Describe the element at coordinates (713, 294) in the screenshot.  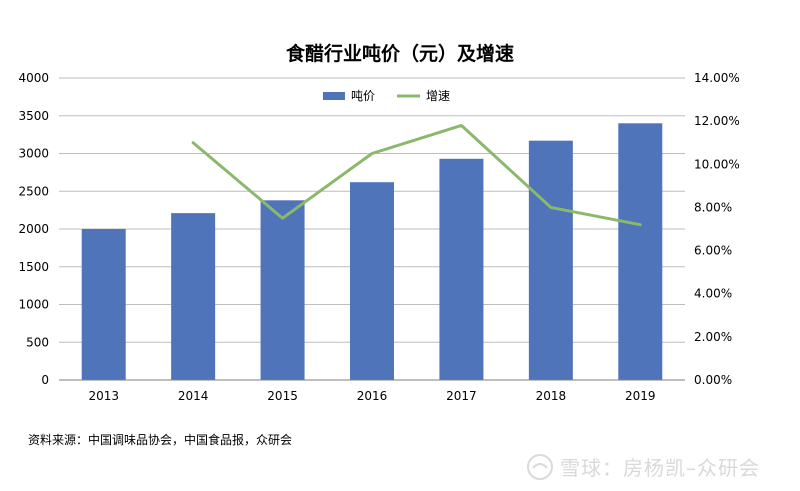
I see `right-axis-tick-5: 4.00%` at that location.